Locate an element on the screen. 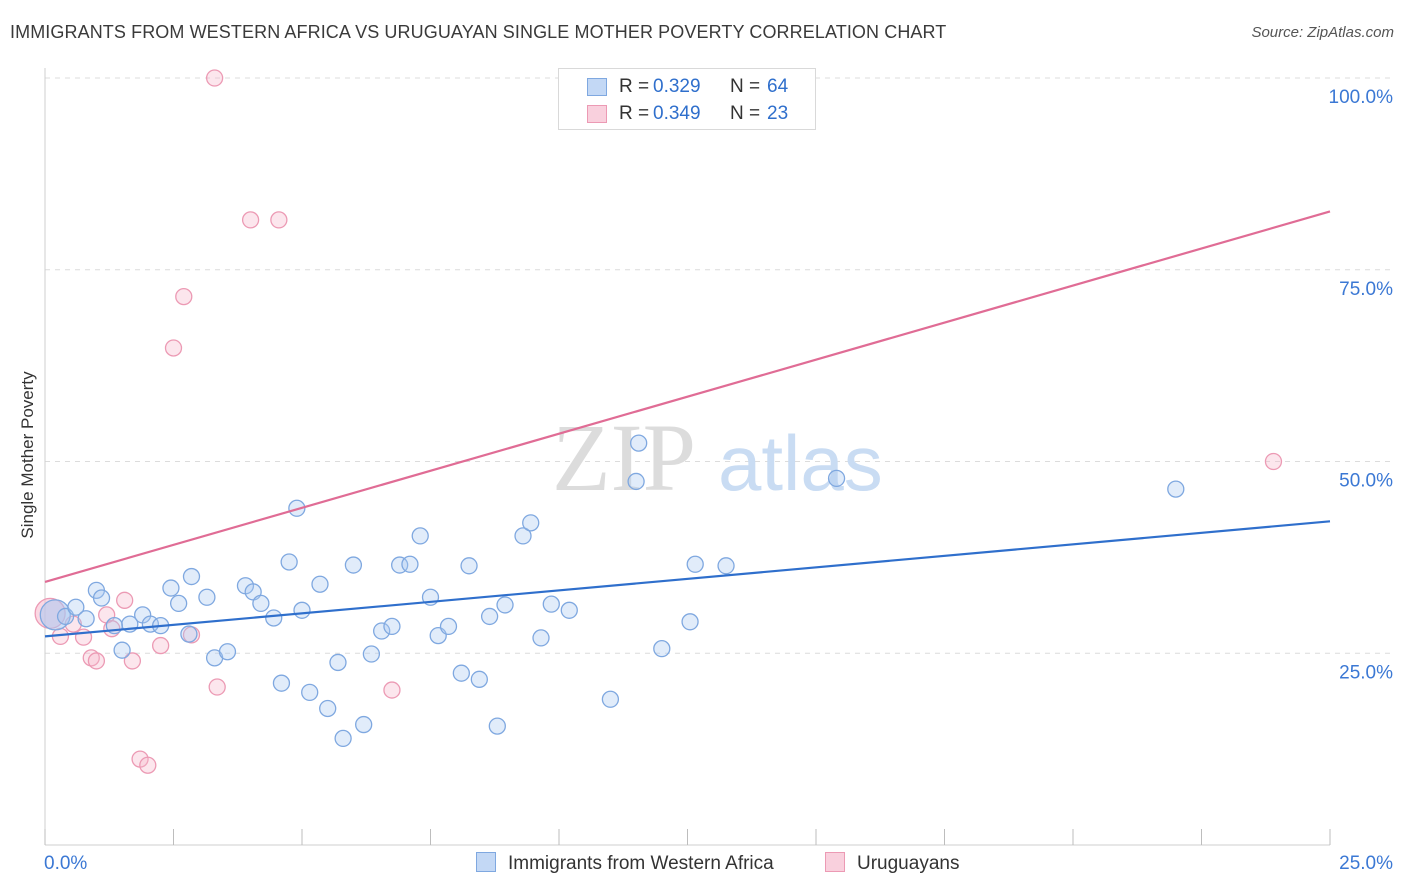 This screenshot has width=1406, height=892. watermark-zip: ZIP is located at coordinates (624, 457).